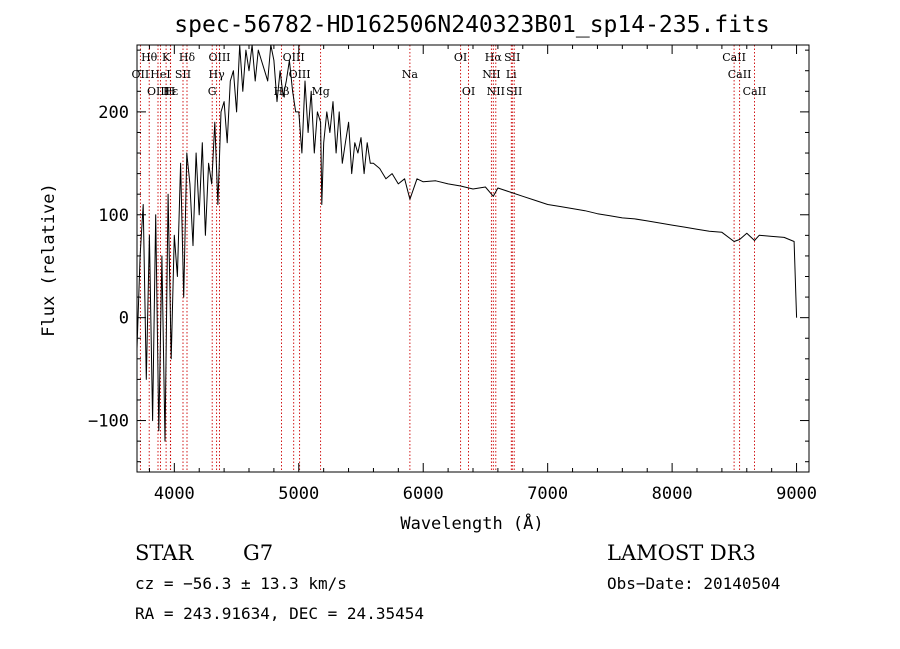 This screenshot has height=649, width=900. I want to click on spectral-line-label: G, so click(212, 91).